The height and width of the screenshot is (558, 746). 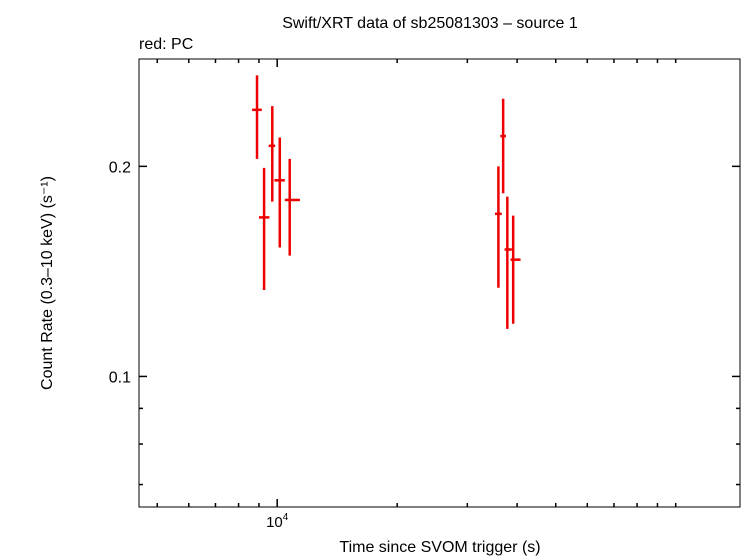 What do you see at coordinates (120, 167) in the screenshot?
I see `y-tick-label: 0.2` at bounding box center [120, 167].